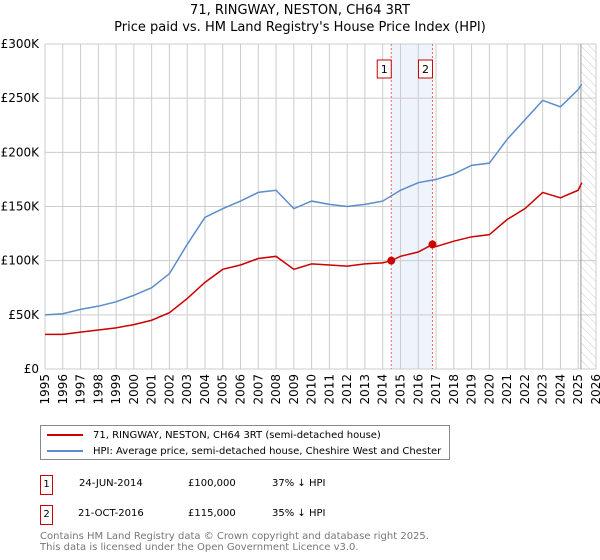  I want to click on x-tick-label: 2004, so click(205, 389).